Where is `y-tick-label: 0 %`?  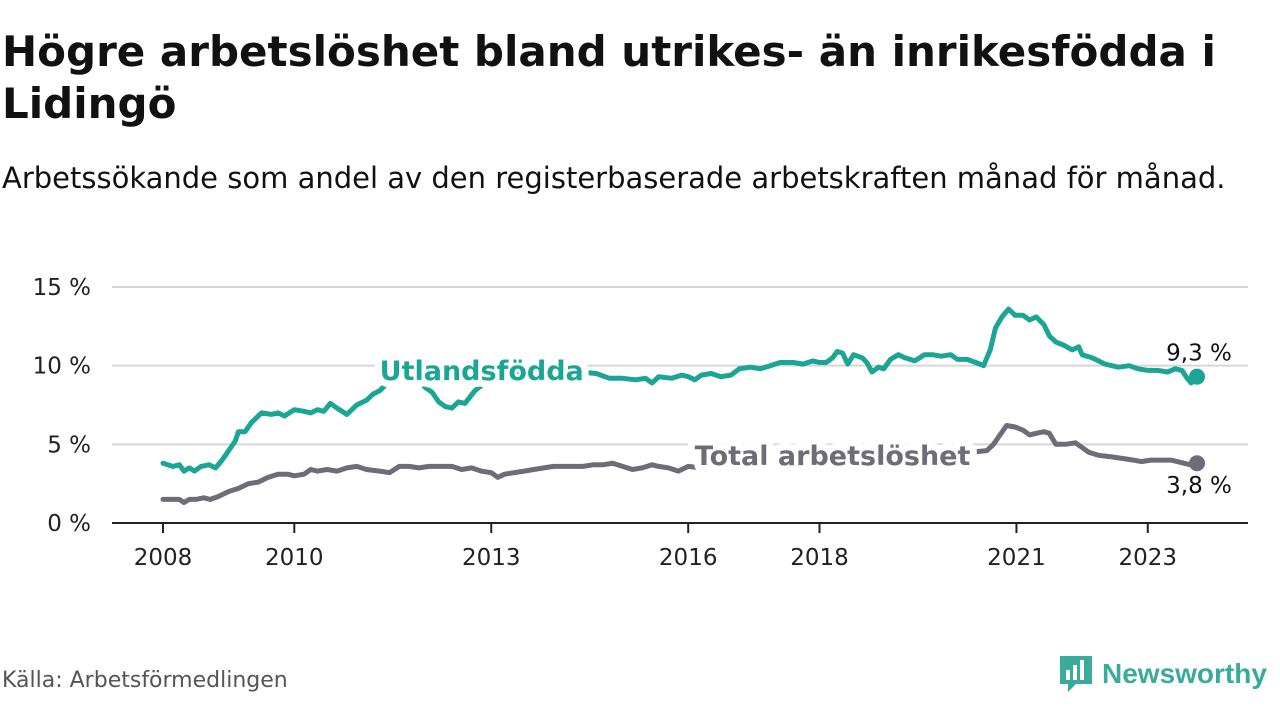 y-tick-label: 0 % is located at coordinates (69, 524).